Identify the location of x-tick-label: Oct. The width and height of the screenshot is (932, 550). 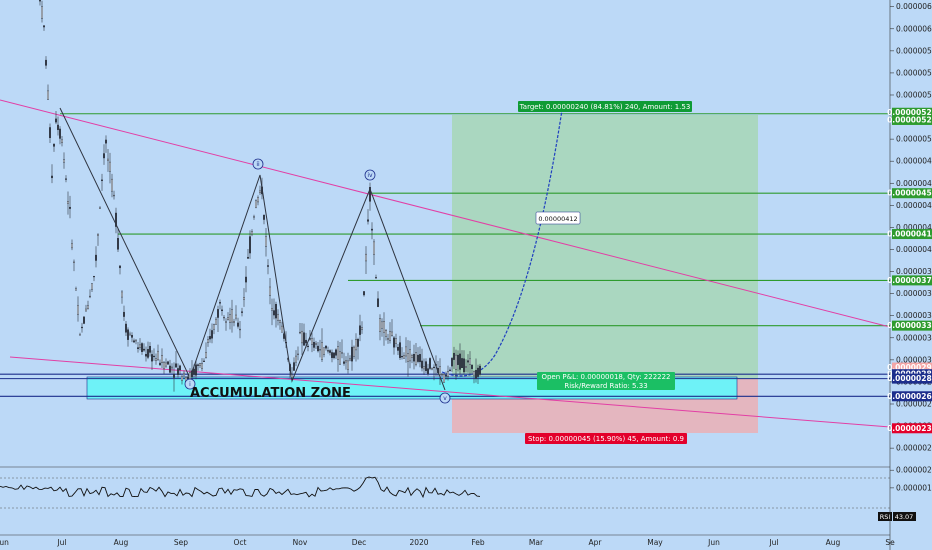
(240, 542).